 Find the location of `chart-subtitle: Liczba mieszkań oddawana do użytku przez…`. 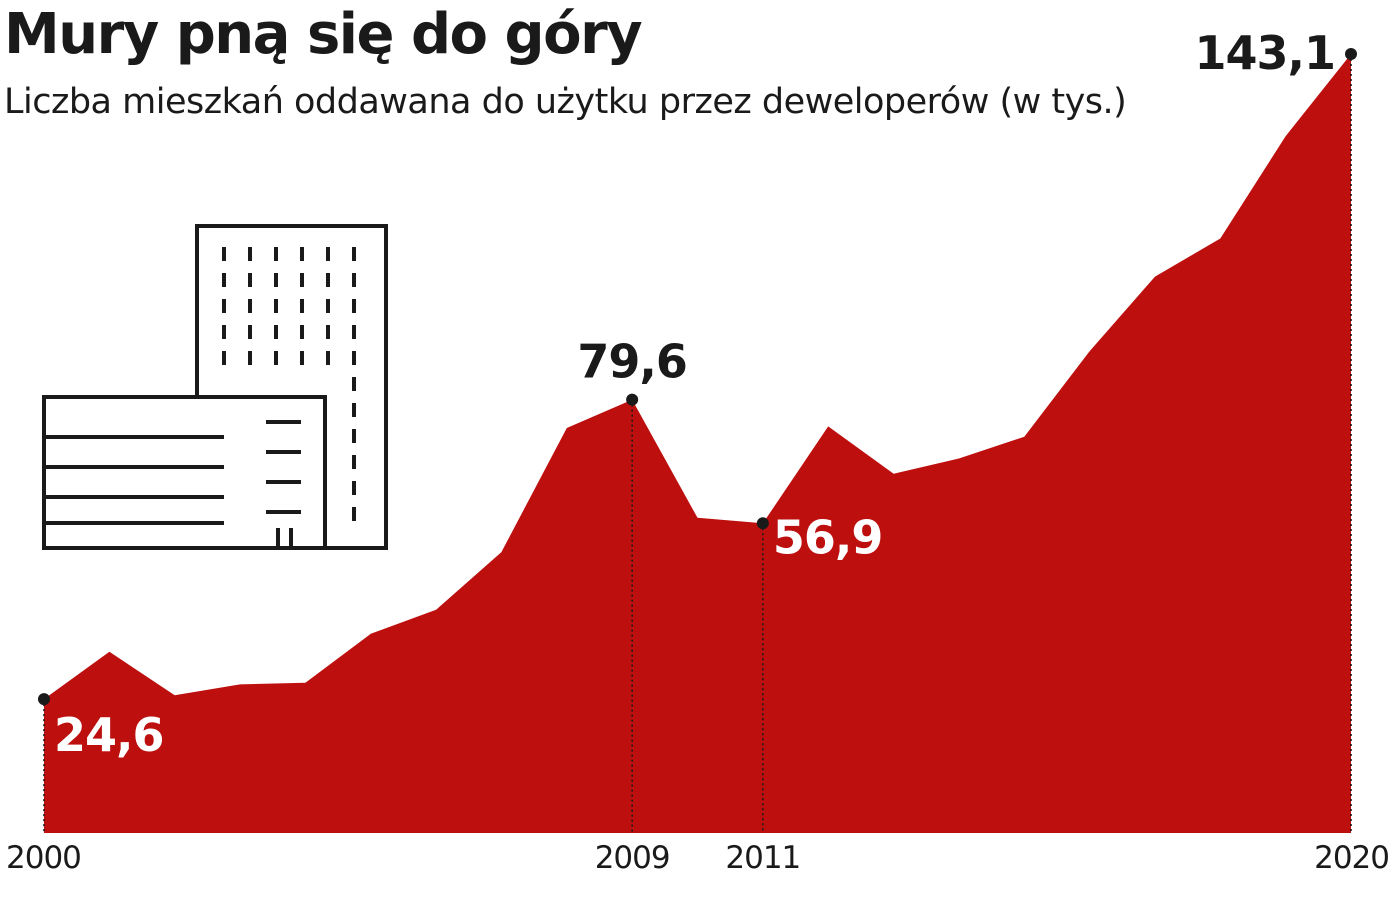

chart-subtitle: Liczba mieszkań oddawana do użytku przez… is located at coordinates (565, 102).